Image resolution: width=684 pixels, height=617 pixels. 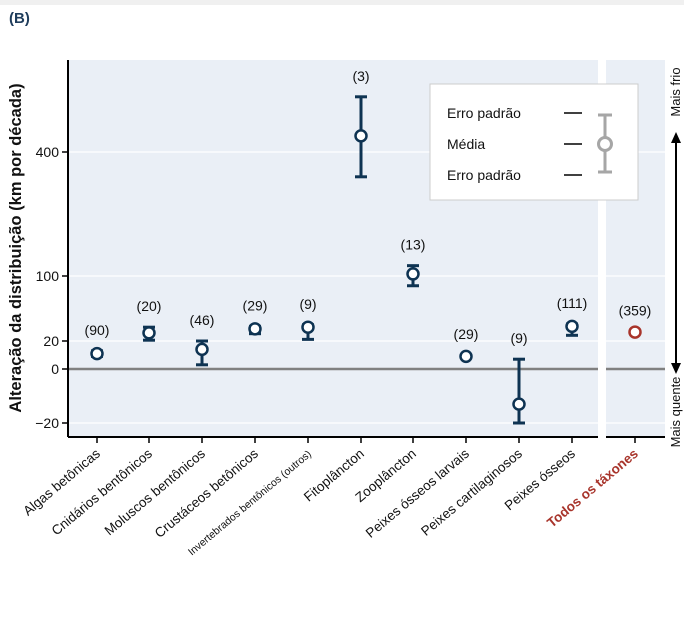 What do you see at coordinates (51, 341) in the screenshot?
I see `y-tick-label: 20` at bounding box center [51, 341].